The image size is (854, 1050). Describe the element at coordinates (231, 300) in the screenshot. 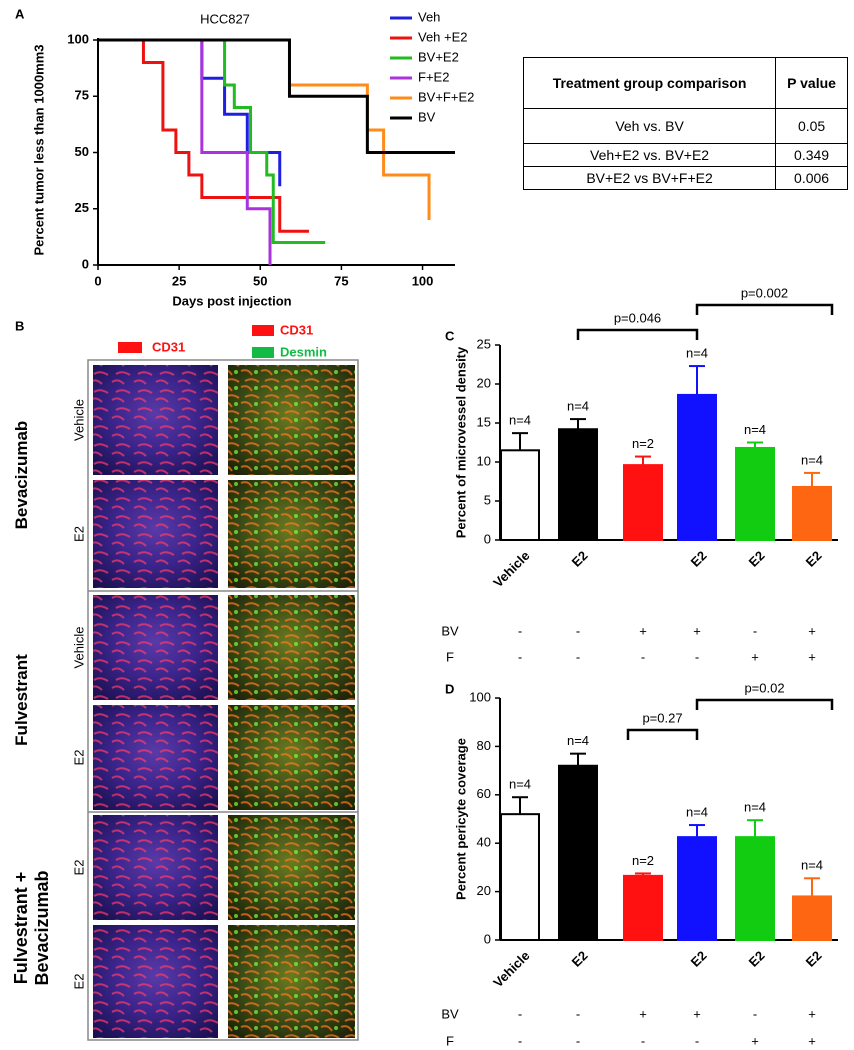

I see `x-axis-label: Days post injection` at that location.